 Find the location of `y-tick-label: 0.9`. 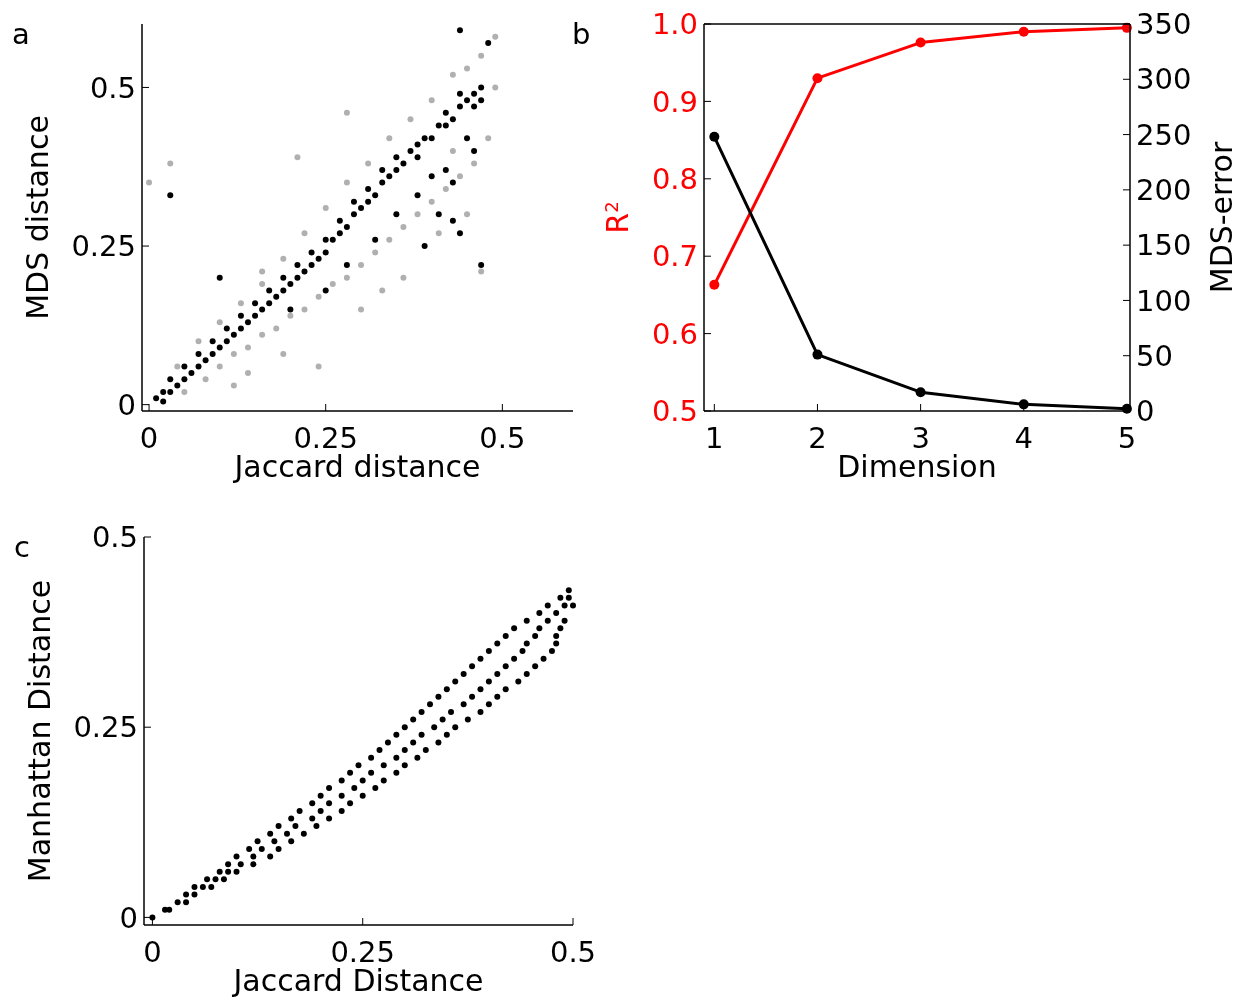

y-tick-label: 0.9 is located at coordinates (674, 101).